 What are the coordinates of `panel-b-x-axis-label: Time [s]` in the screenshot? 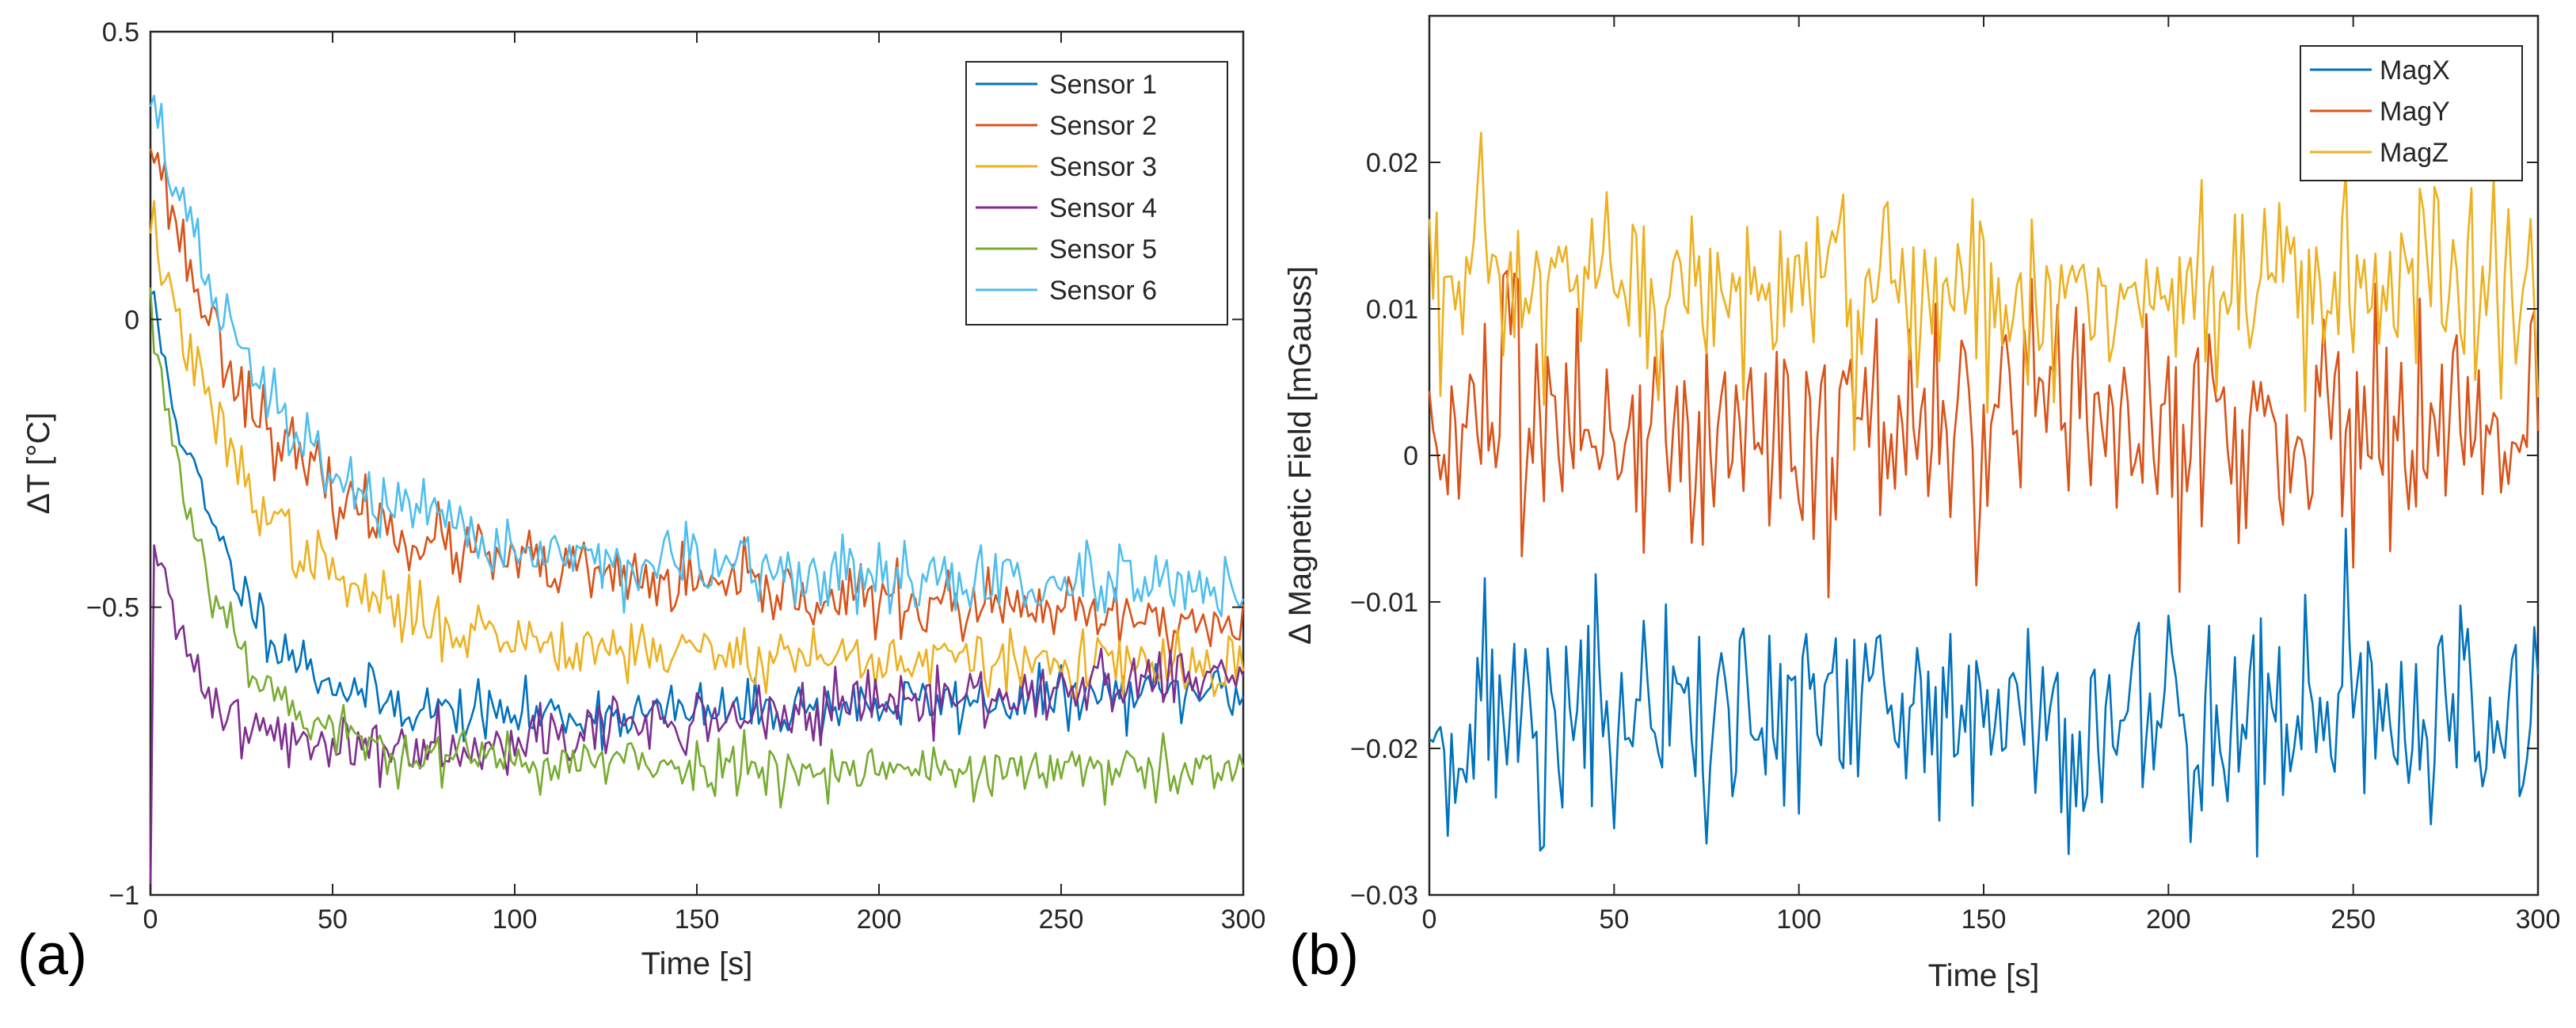 It's located at (1984, 975).